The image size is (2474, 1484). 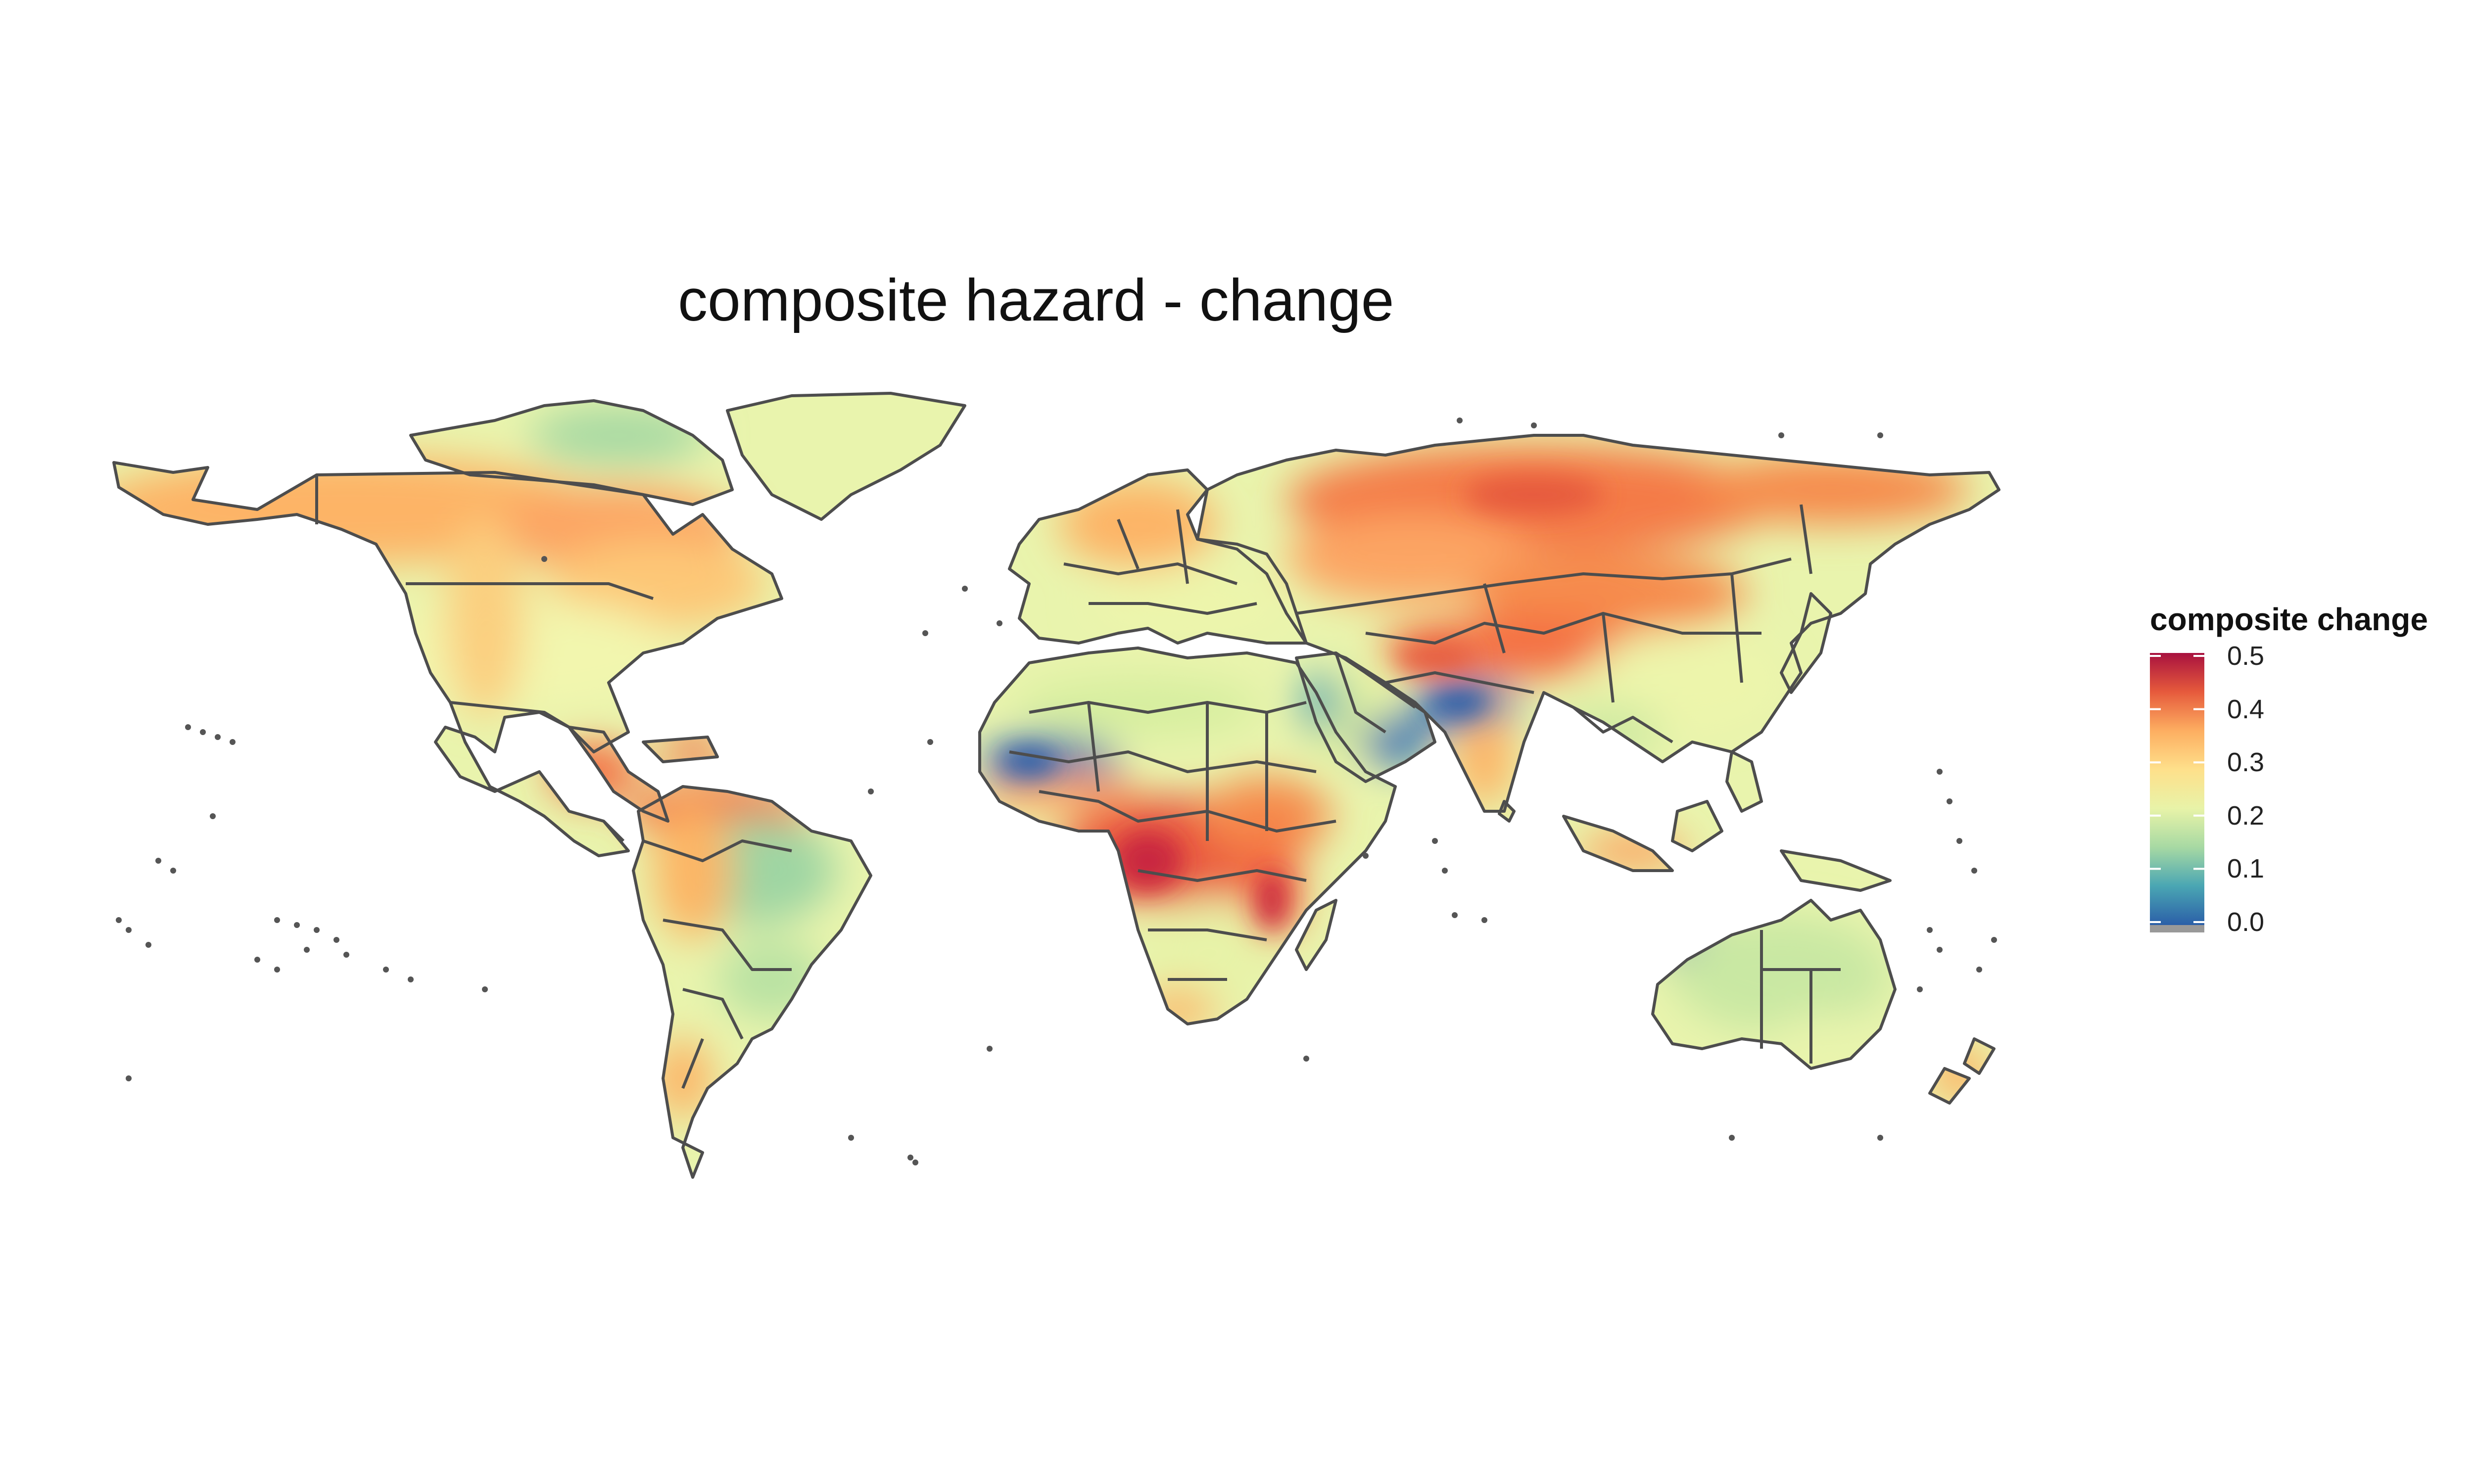 I want to click on legend-colorbar, so click(x=2177, y=792).